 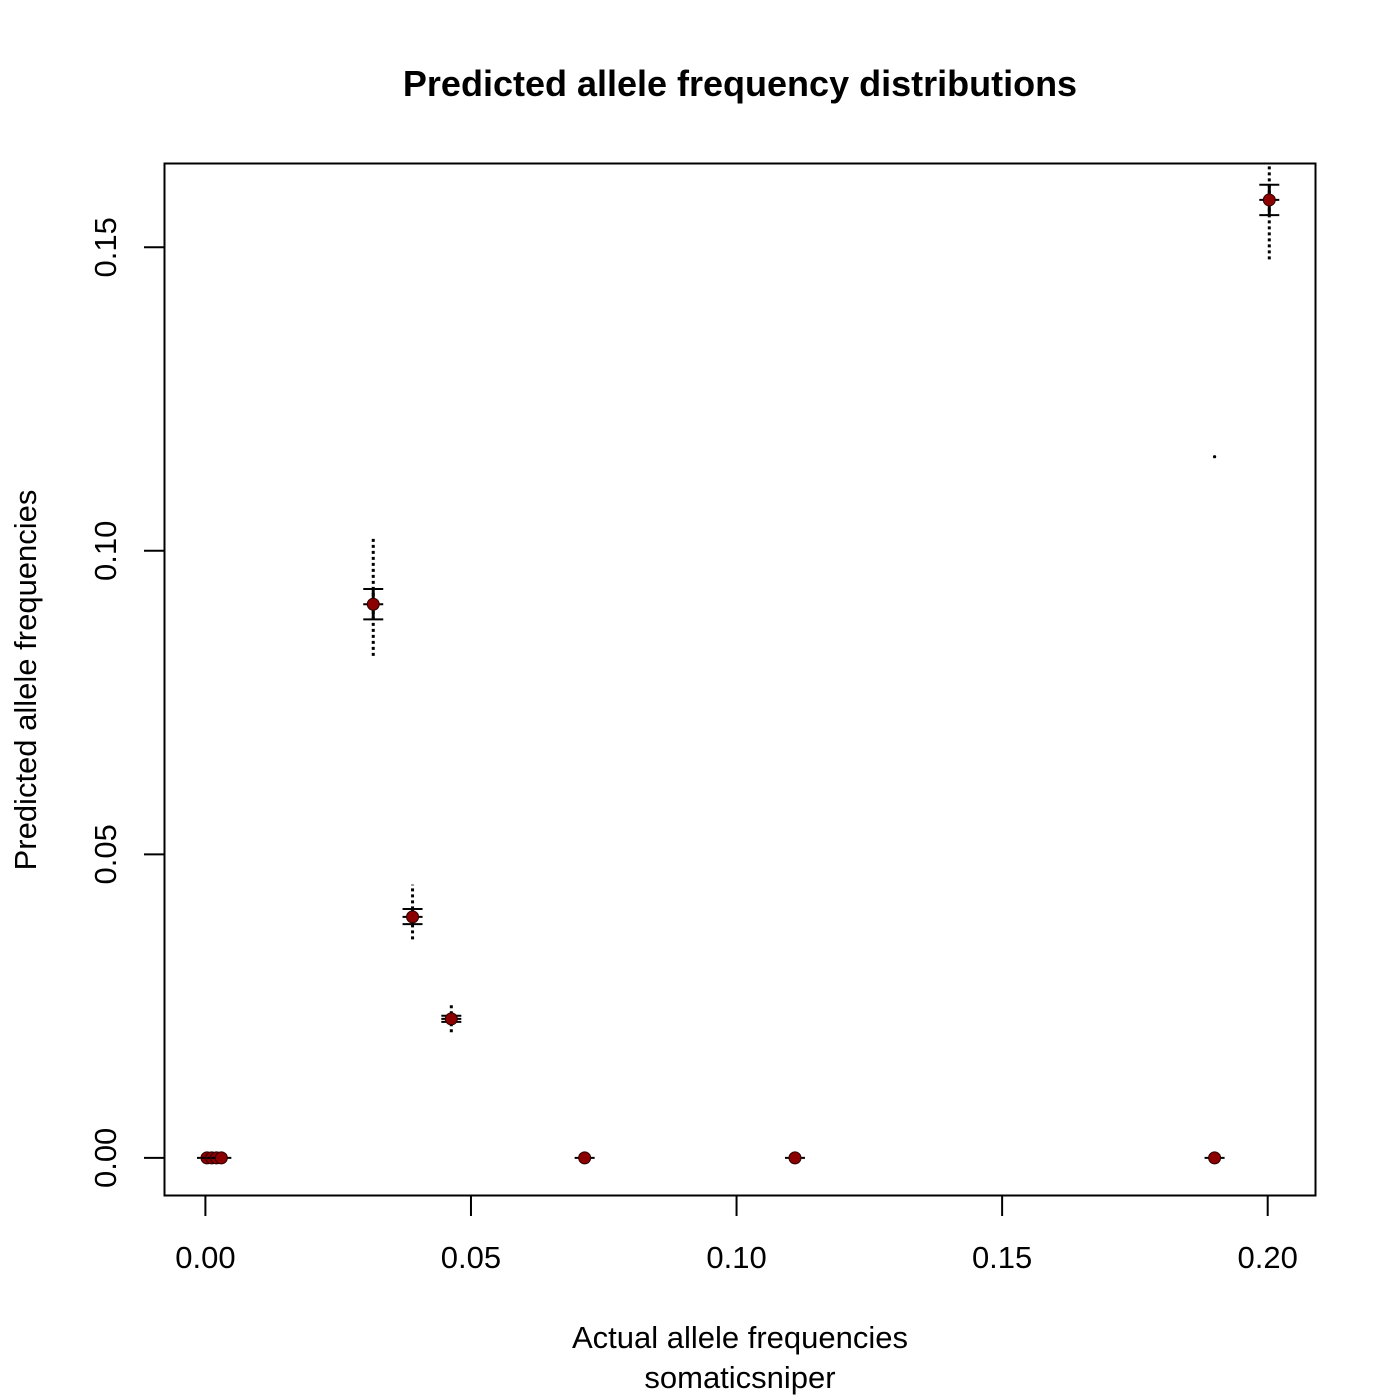 I want to click on x-axis-label: Actual allele frequencies, so click(x=740, y=1337).